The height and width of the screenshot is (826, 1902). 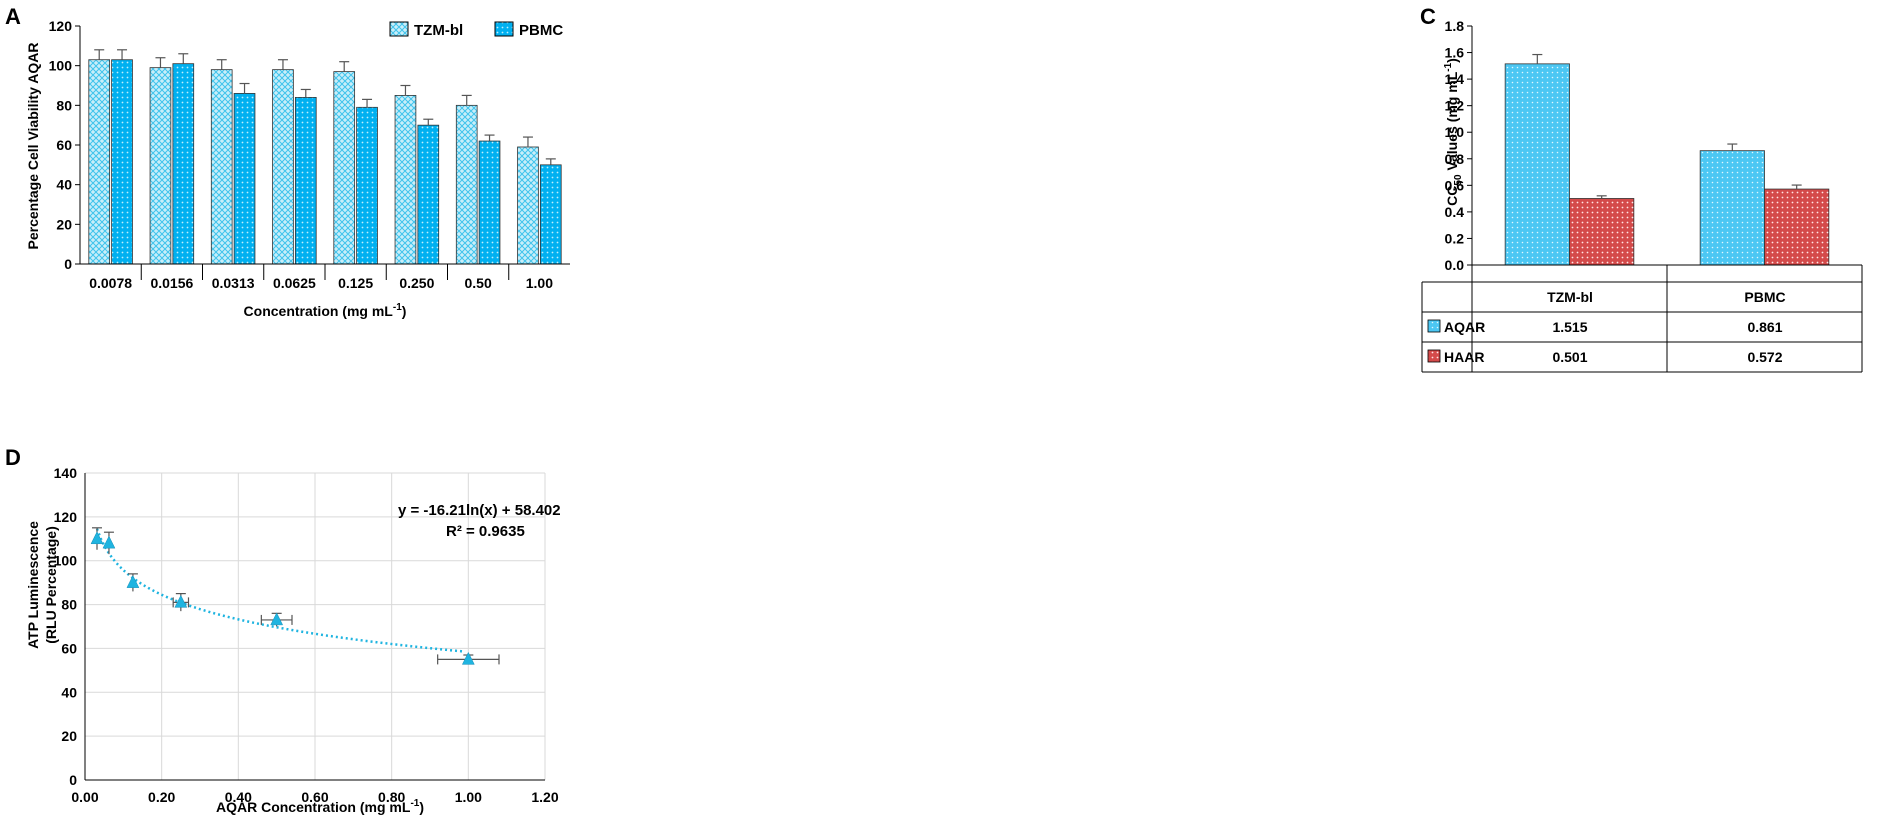 What do you see at coordinates (476, 30) in the screenshot?
I see `panel-a-legend: TZM-bl PBMC` at bounding box center [476, 30].